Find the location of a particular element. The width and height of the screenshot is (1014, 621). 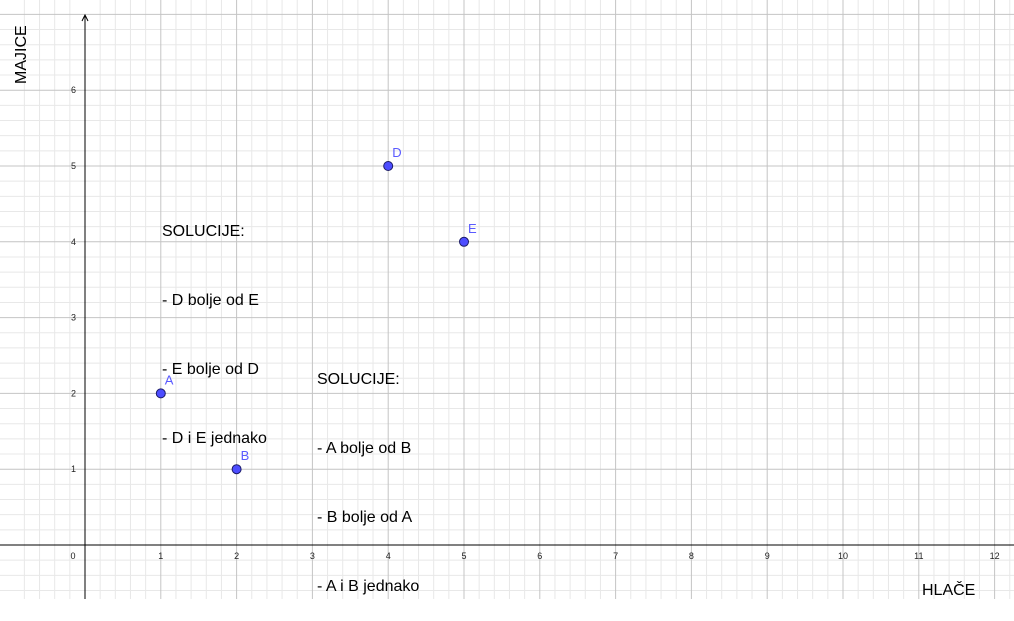

y-tick-label: 6 is located at coordinates (73, 90).